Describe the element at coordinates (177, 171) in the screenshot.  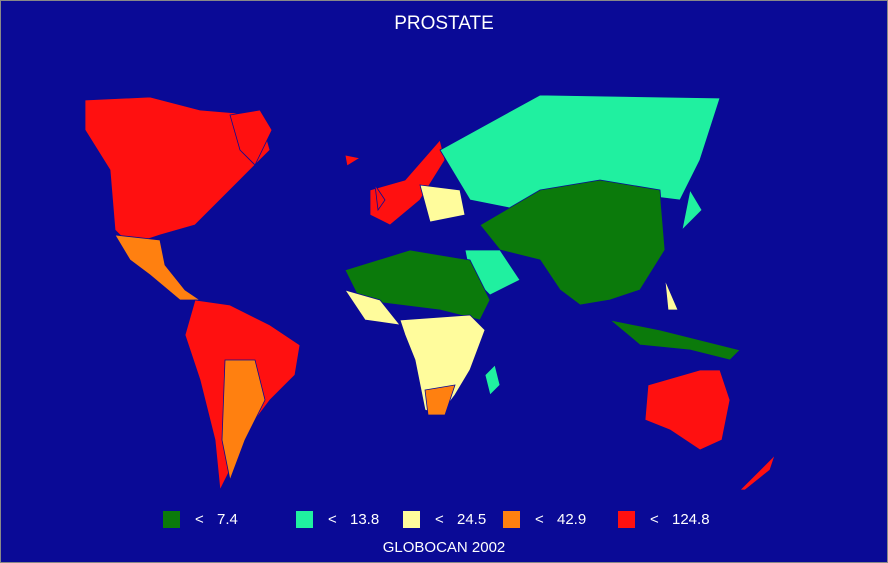
I see `north-america` at that location.